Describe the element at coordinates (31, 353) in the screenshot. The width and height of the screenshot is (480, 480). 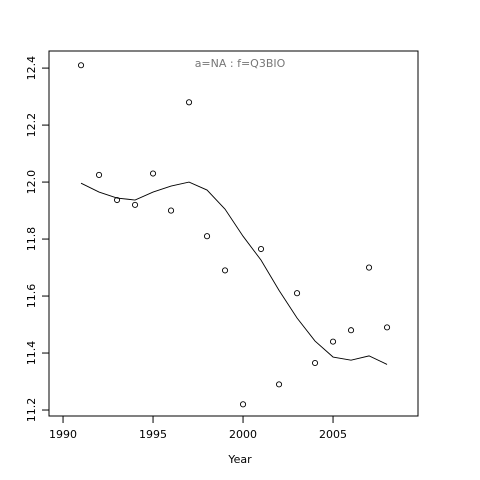
I see `y-tick-label: 11.4` at that location.